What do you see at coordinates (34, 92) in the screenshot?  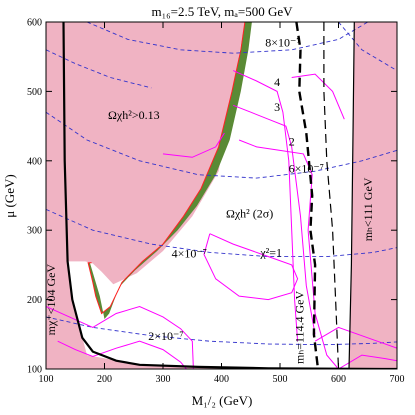 I see `y-tick-label-4: 500` at bounding box center [34, 92].